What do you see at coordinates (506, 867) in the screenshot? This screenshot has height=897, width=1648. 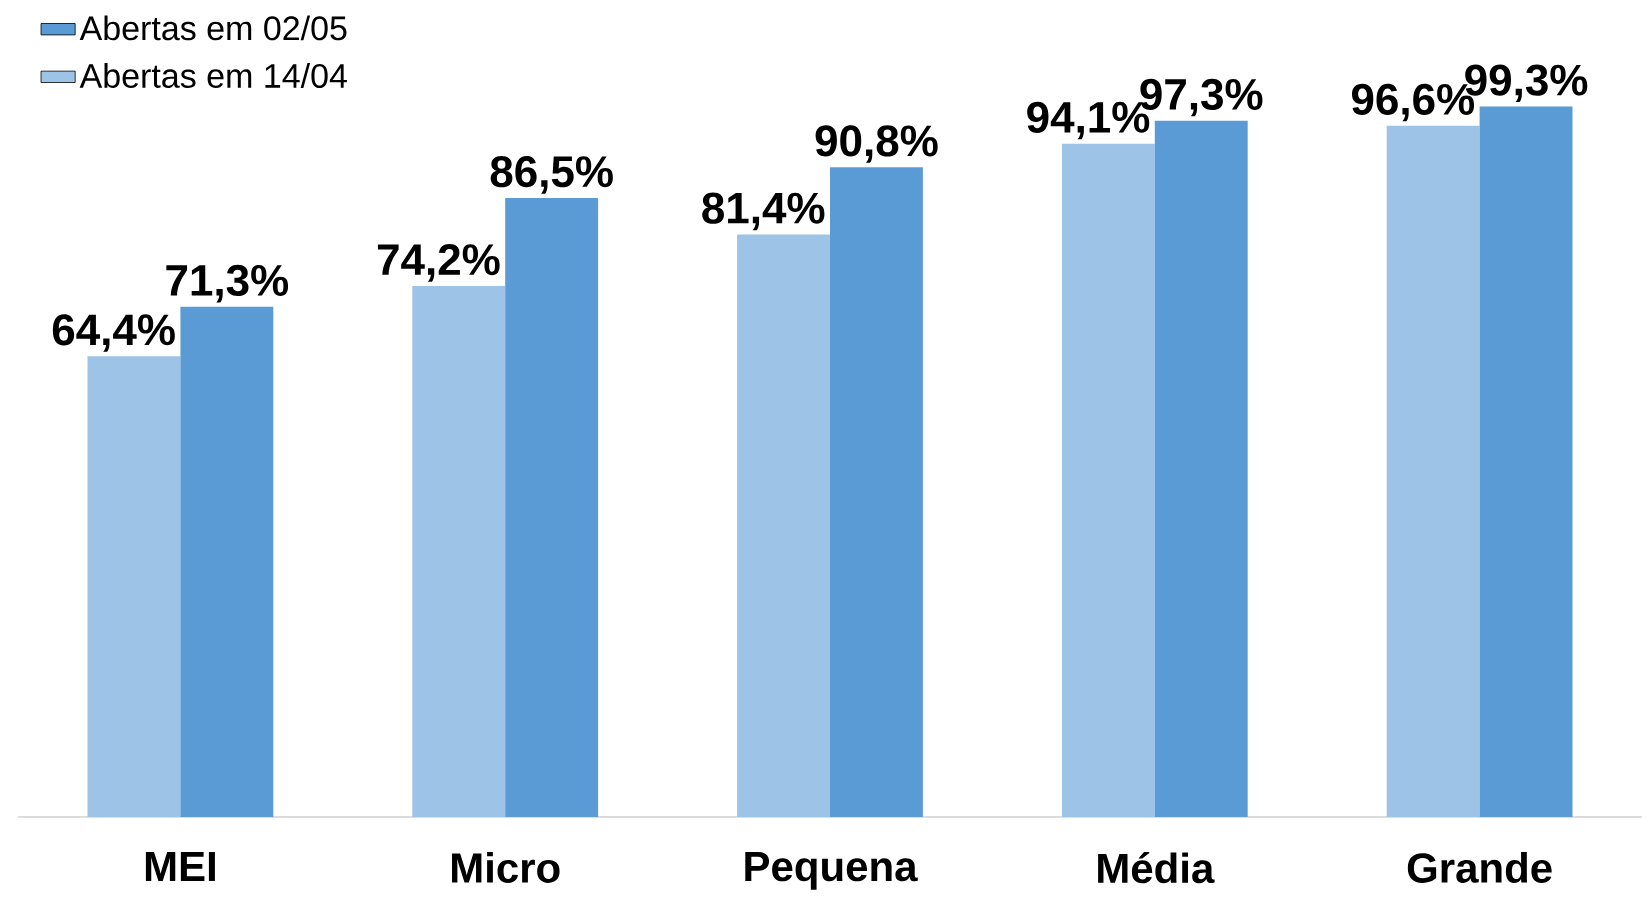 I see `x-tick-label: Micro` at bounding box center [506, 867].